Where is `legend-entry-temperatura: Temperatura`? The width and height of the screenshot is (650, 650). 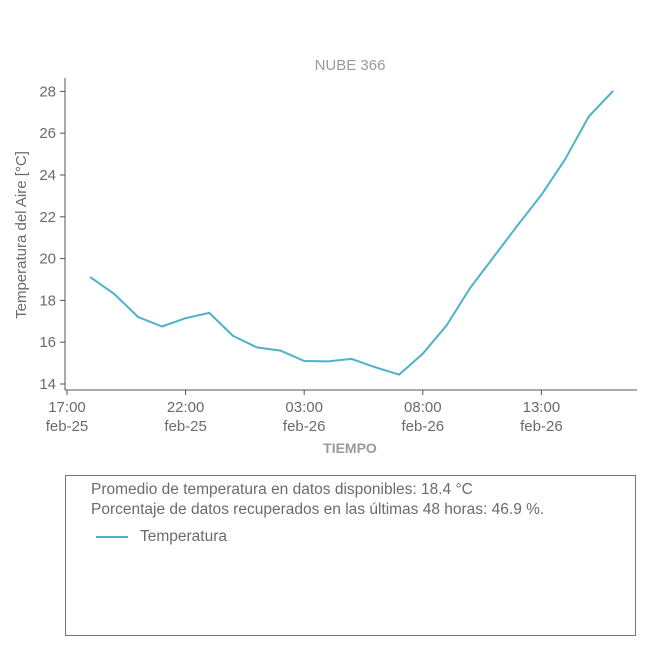
legend-entry-temperatura: Temperatura is located at coordinates (161, 537).